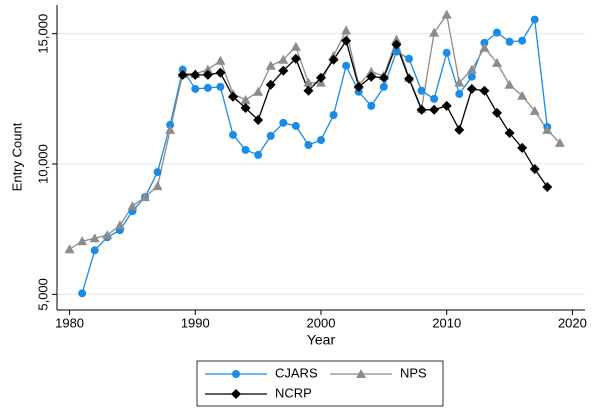  Describe the element at coordinates (69, 322) in the screenshot. I see `x-tick-label: 1980` at that location.